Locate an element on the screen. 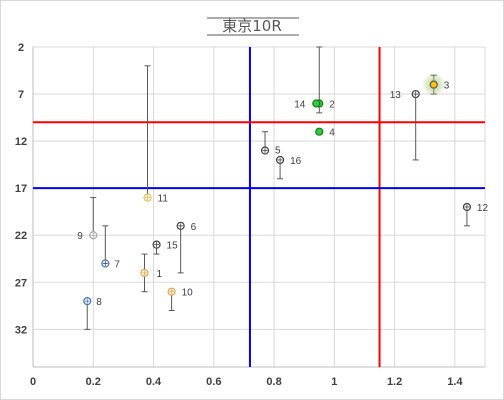  point-label: 12 is located at coordinates (483, 208).